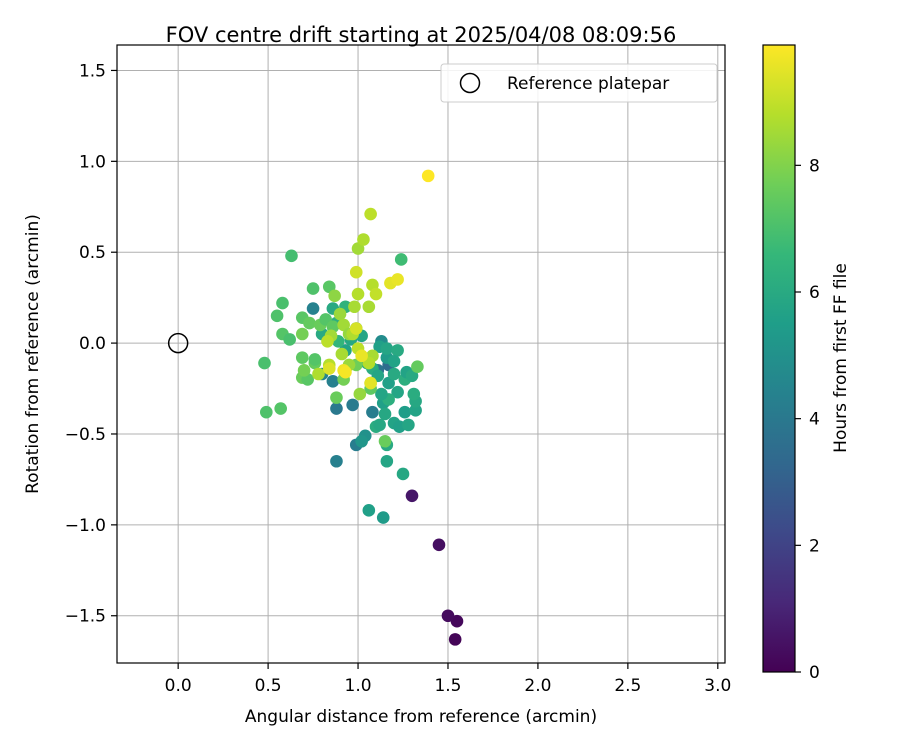  Describe the element at coordinates (178, 686) in the screenshot. I see `x-tick-label: 0.0` at that location.